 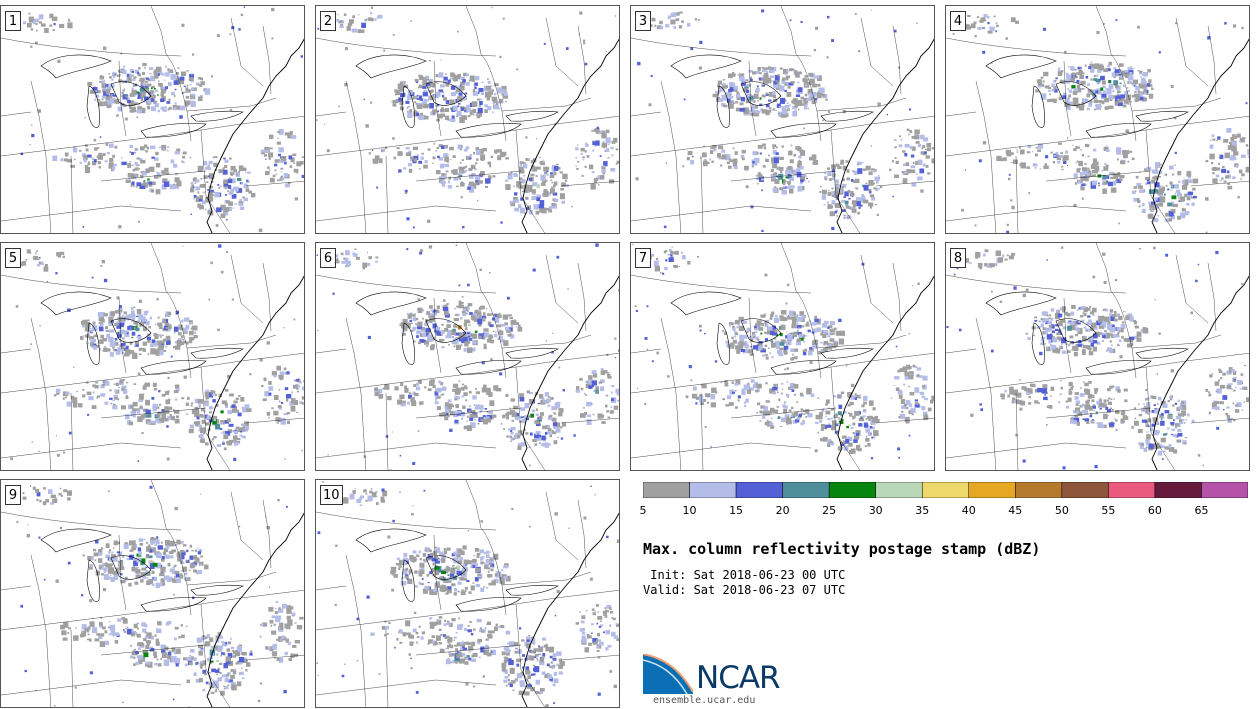 What do you see at coordinates (668, 674) in the screenshot?
I see `ncar-logo-icon` at bounding box center [668, 674].